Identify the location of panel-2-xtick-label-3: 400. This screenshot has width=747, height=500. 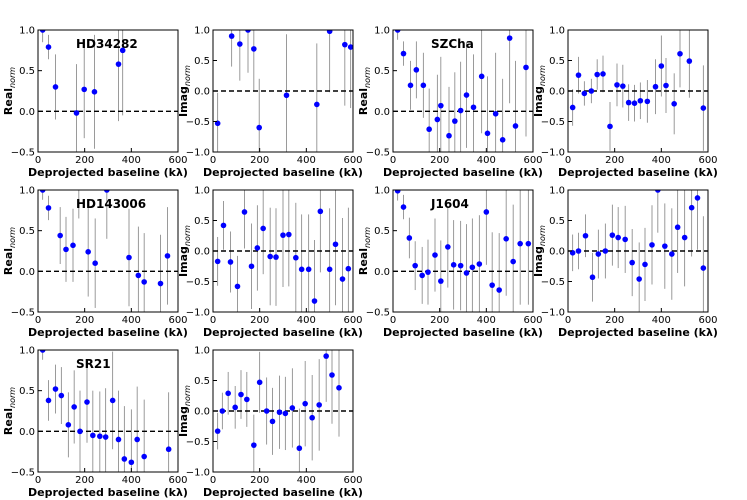
(306, 160).